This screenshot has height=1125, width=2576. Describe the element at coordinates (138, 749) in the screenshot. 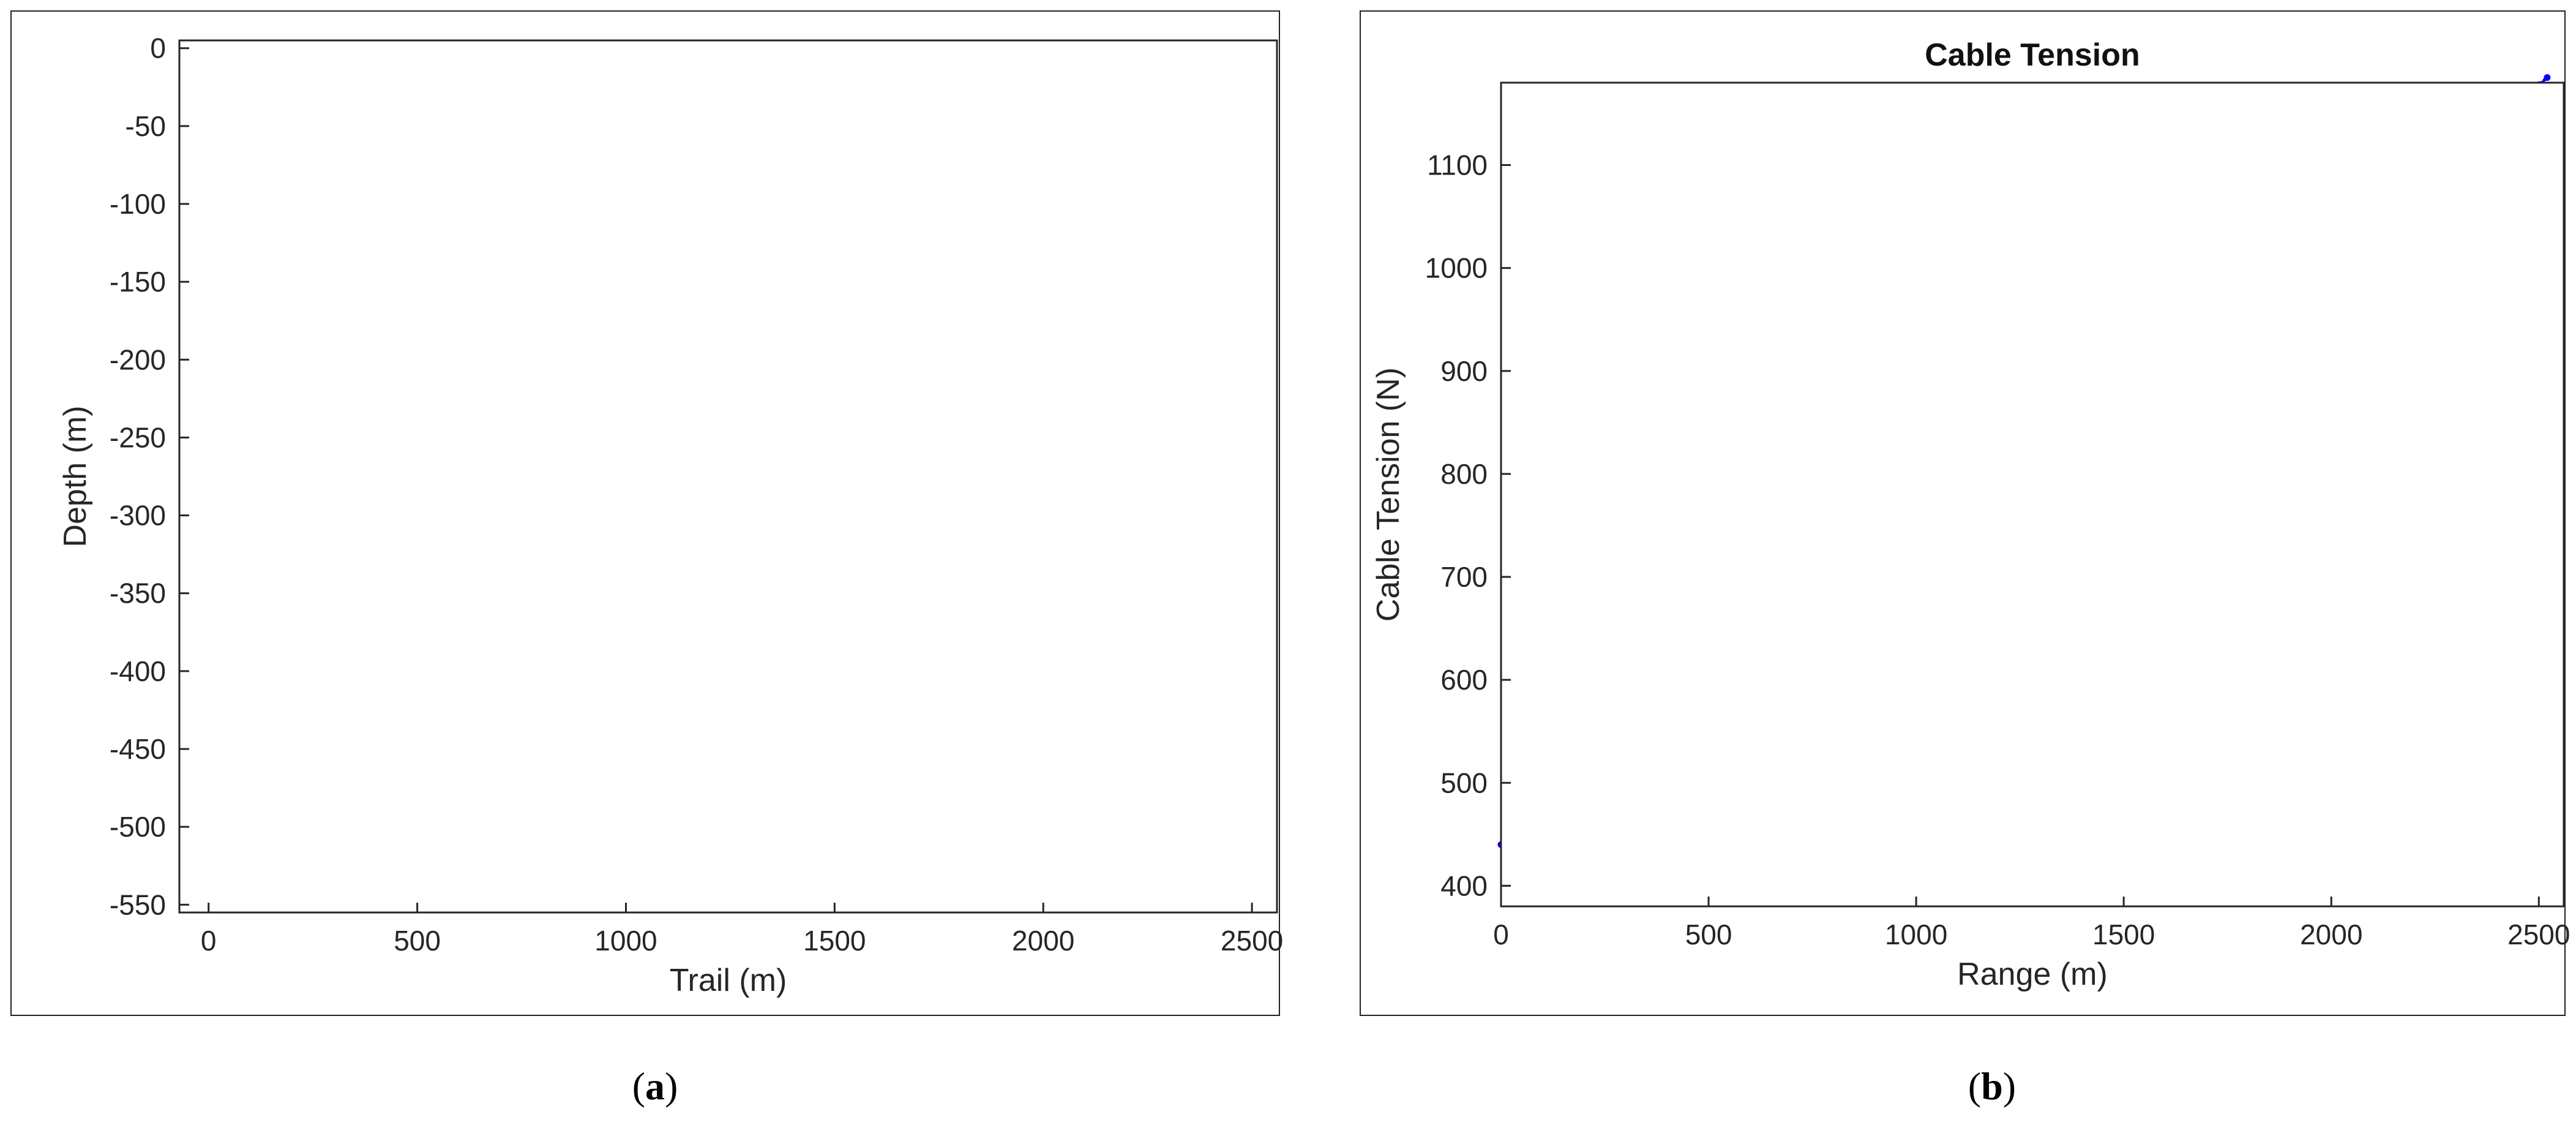

I see `y-tick-label: -450` at that location.